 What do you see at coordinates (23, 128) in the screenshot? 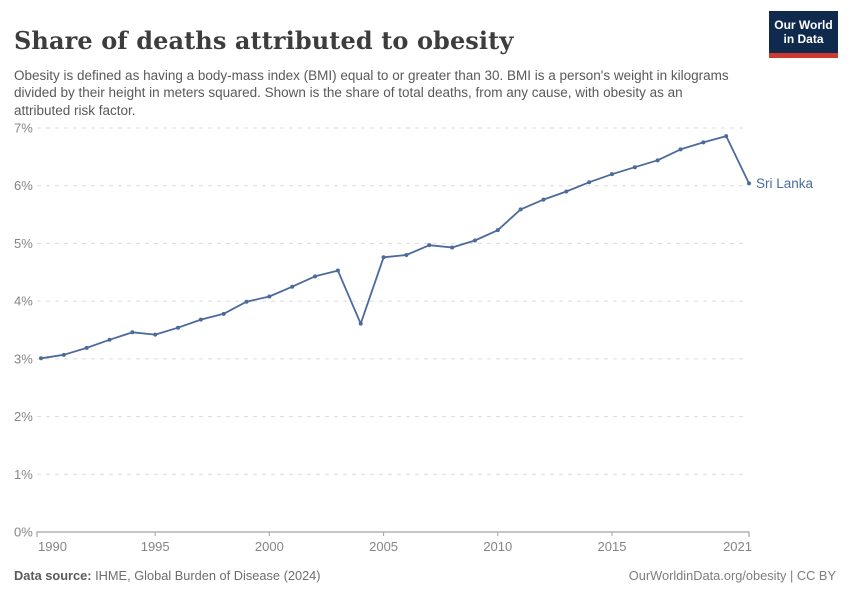
I see `y-axis-tick-label: 7%` at bounding box center [23, 128].